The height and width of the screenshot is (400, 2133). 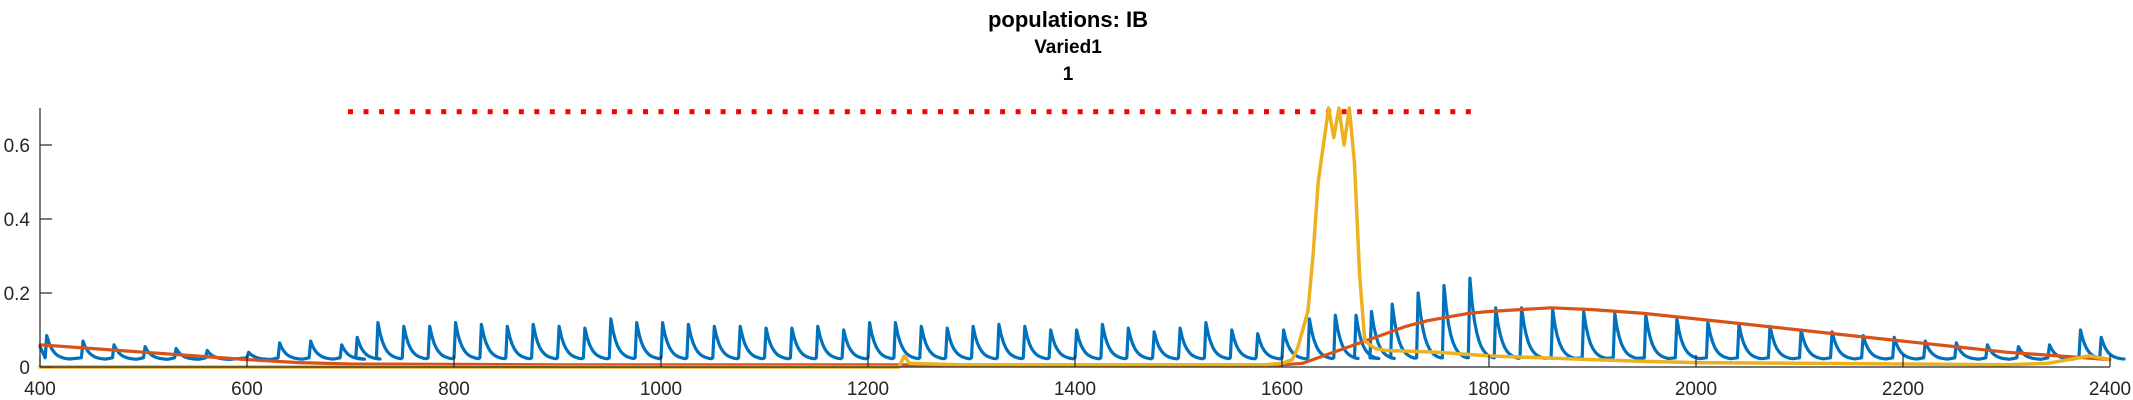 I want to click on chart-subtitle-1: Varied1, so click(x=1068, y=47).